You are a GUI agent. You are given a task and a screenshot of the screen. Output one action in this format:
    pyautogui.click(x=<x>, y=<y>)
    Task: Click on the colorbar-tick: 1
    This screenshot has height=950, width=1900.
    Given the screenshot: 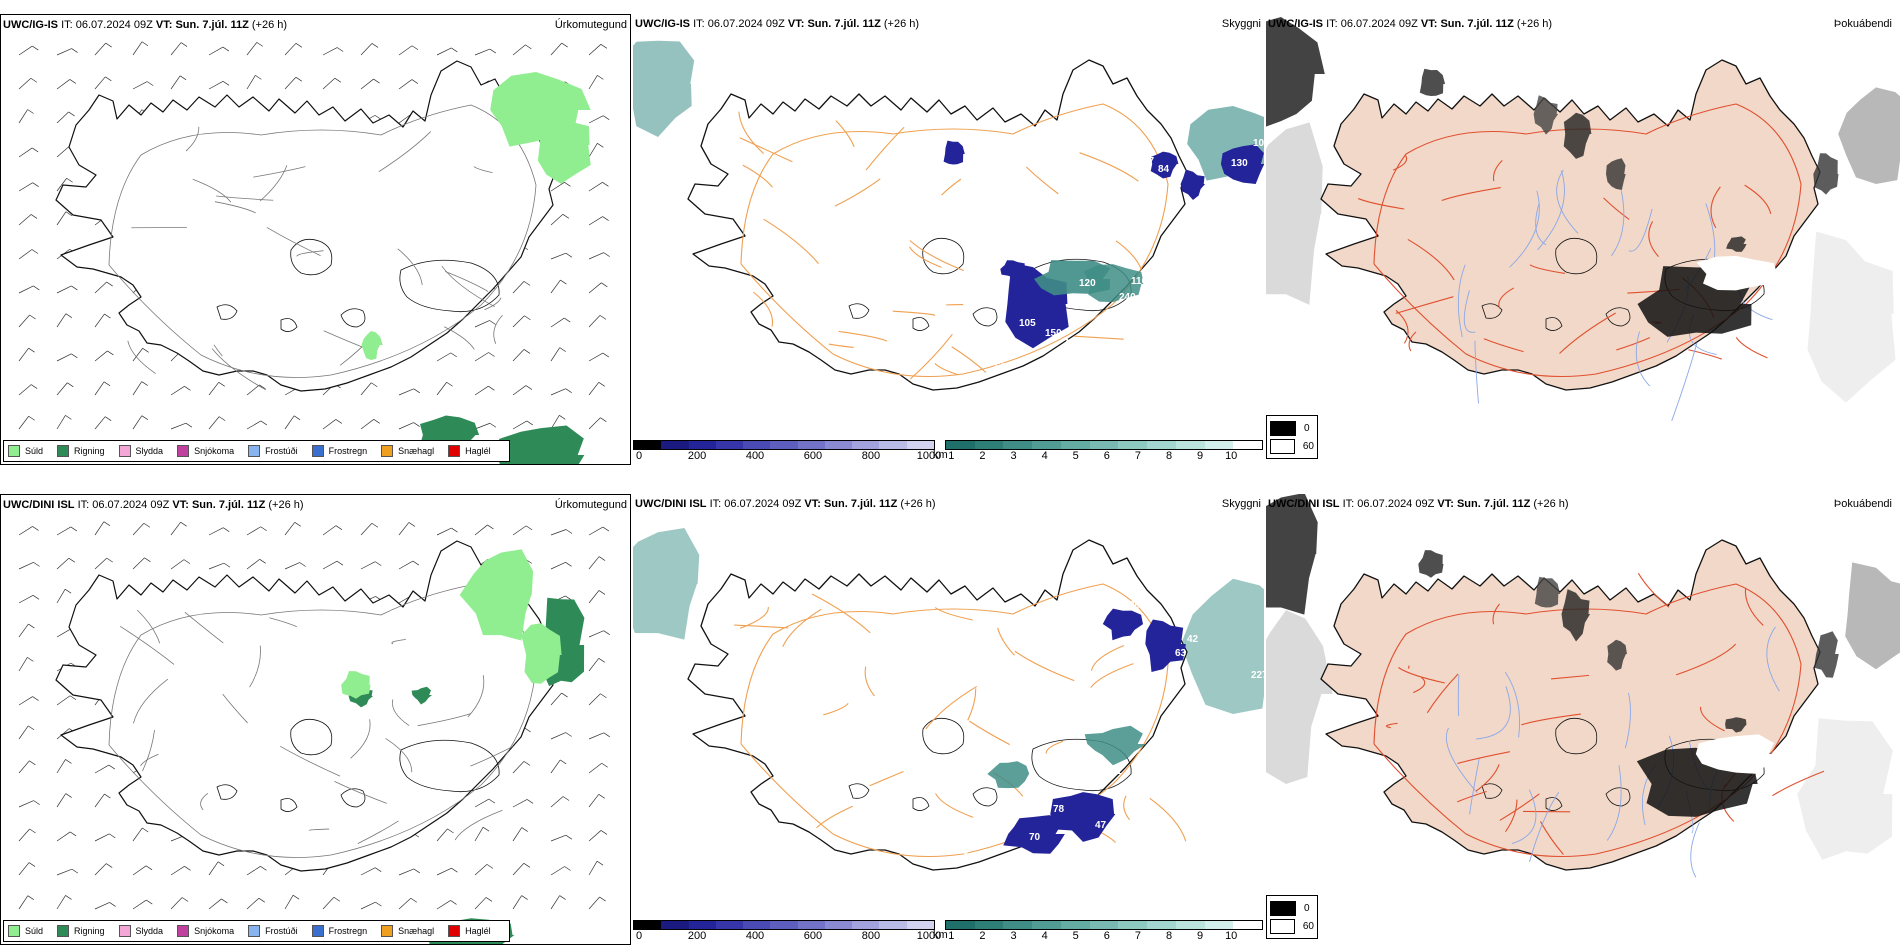 What is the action you would take?
    pyautogui.click(x=951, y=936)
    